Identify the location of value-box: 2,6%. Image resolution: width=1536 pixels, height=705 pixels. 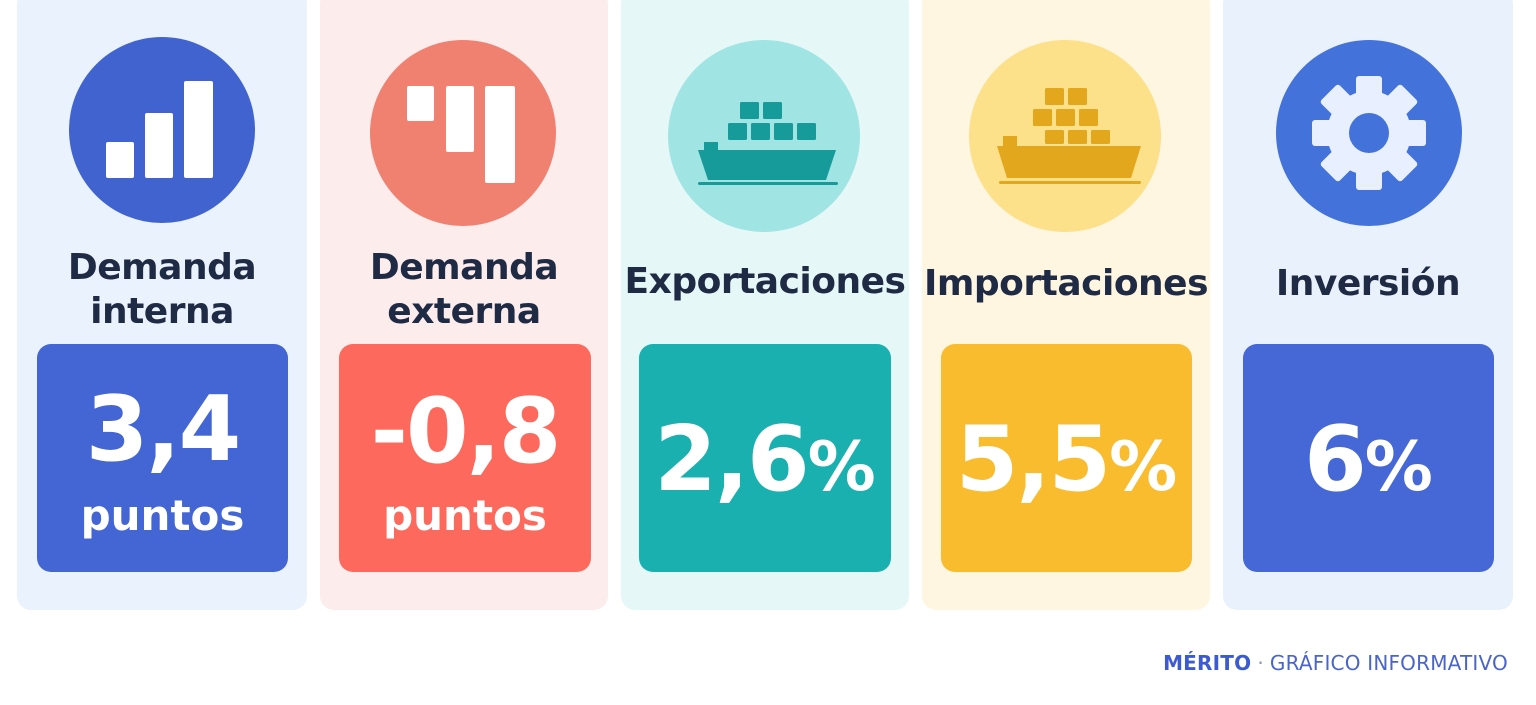
(765, 458).